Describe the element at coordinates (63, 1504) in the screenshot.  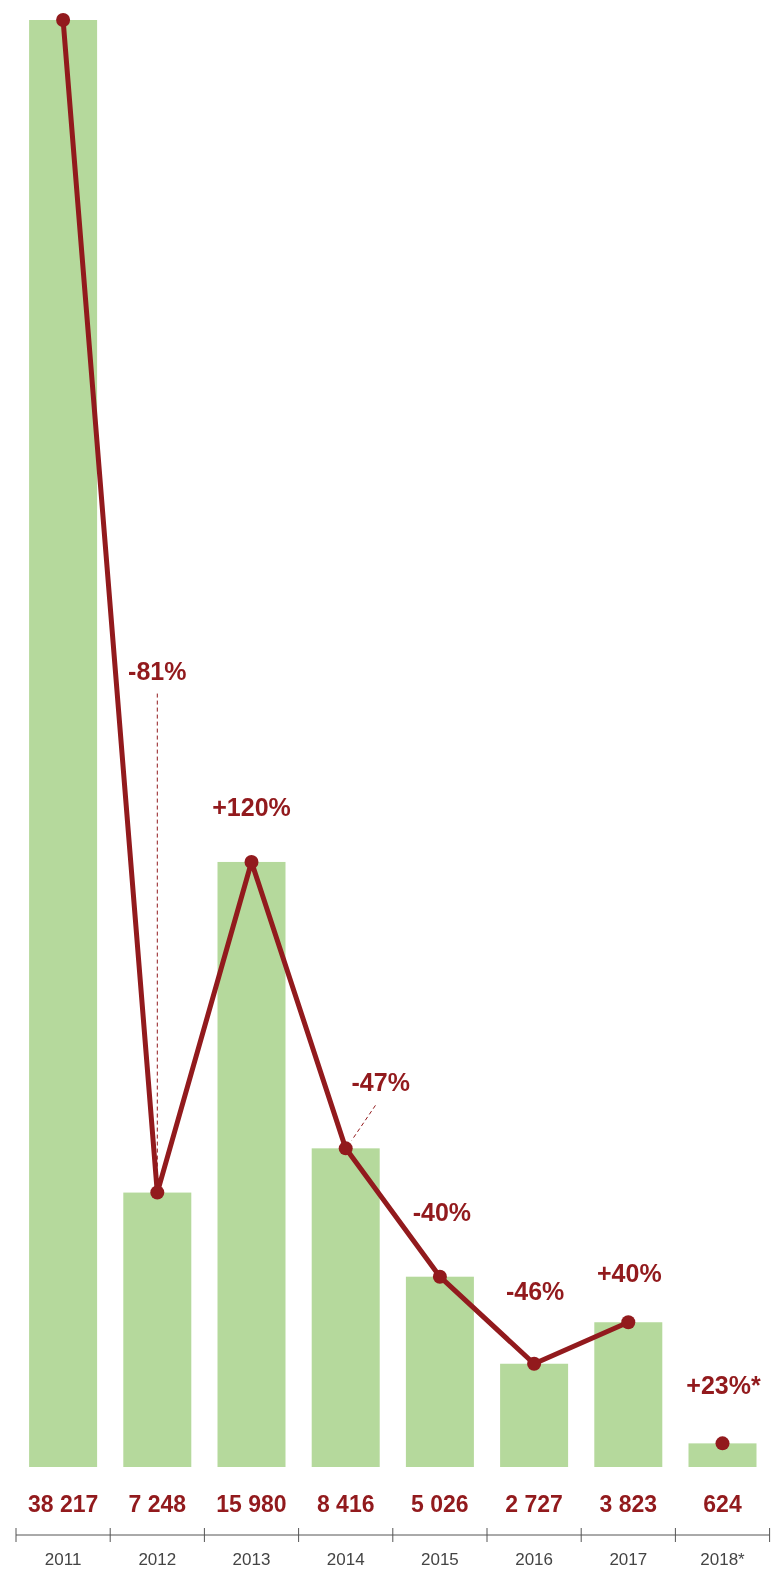
I see `data-label: 38 217` at that location.